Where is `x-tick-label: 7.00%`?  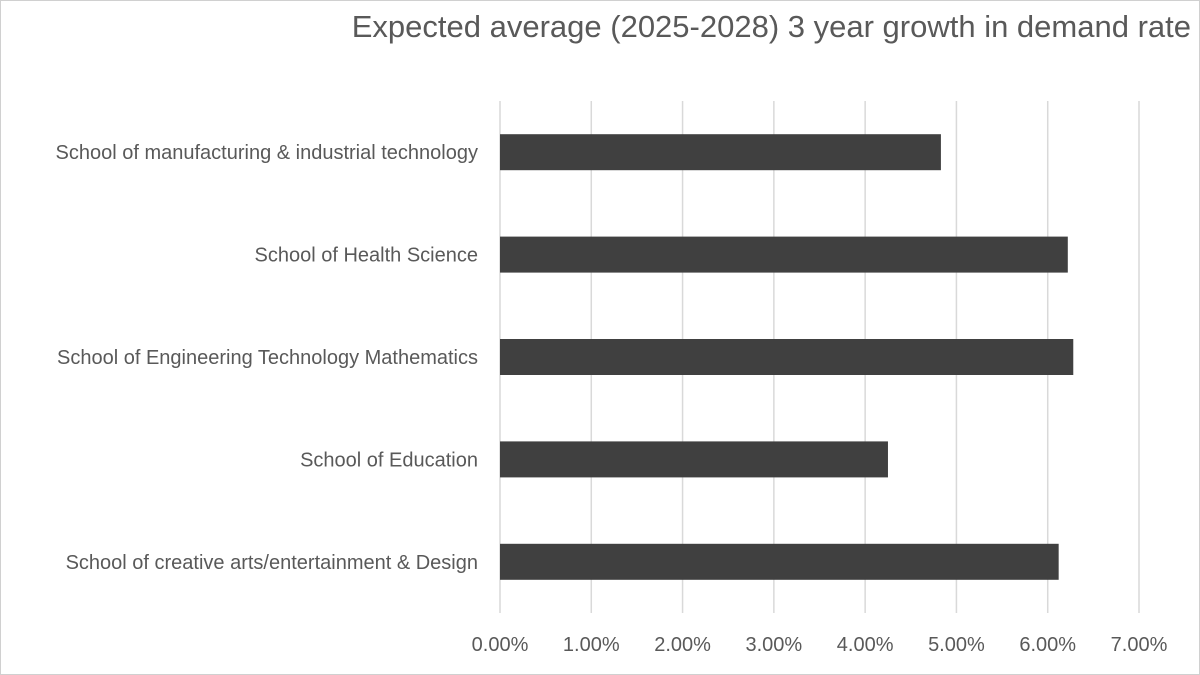
x-tick-label: 7.00% is located at coordinates (1139, 645).